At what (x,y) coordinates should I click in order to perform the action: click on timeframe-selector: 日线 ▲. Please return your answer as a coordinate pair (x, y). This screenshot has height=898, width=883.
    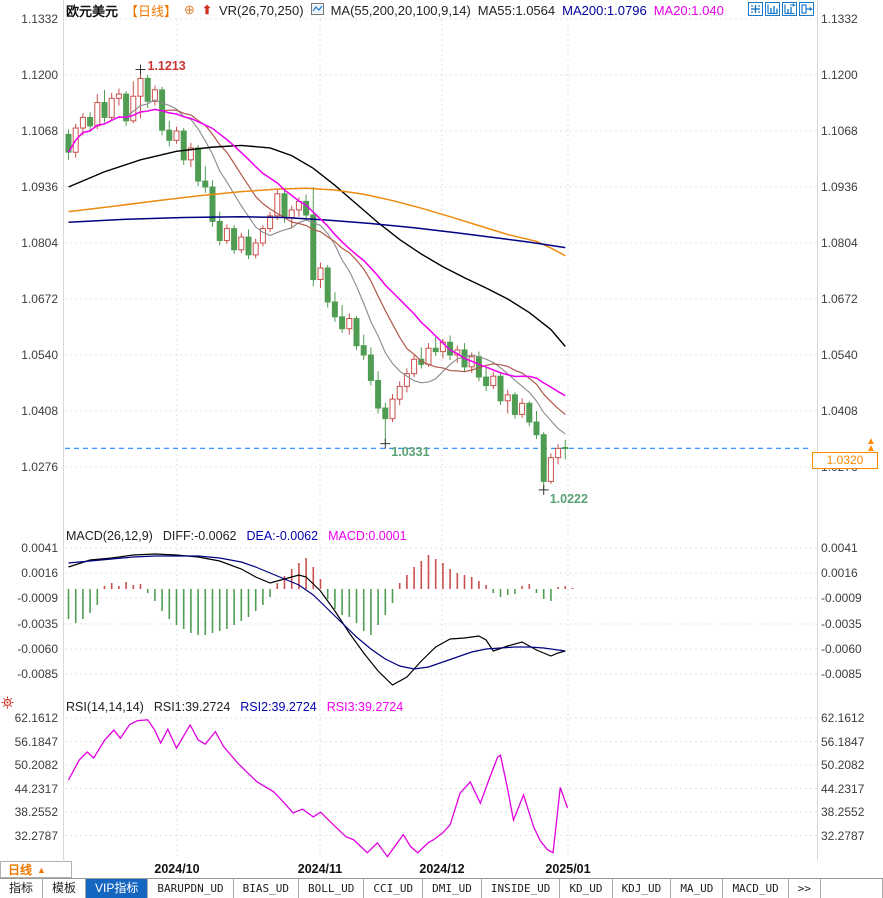
    Looking at the image, I should click on (36, 869).